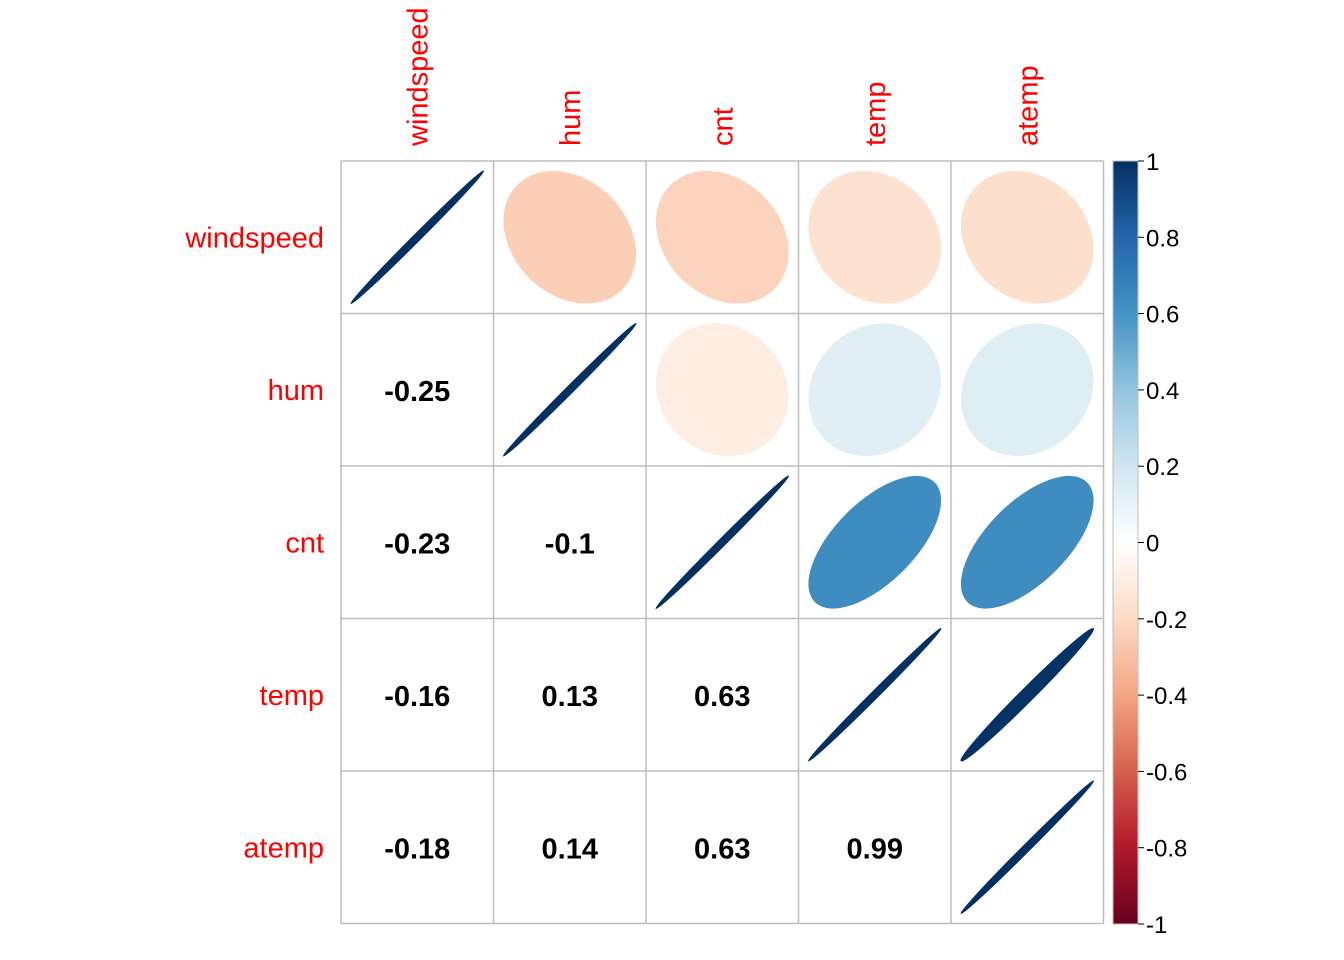 The width and height of the screenshot is (1344, 960). I want to click on coef-temp-hum: 0.13, so click(570, 697).